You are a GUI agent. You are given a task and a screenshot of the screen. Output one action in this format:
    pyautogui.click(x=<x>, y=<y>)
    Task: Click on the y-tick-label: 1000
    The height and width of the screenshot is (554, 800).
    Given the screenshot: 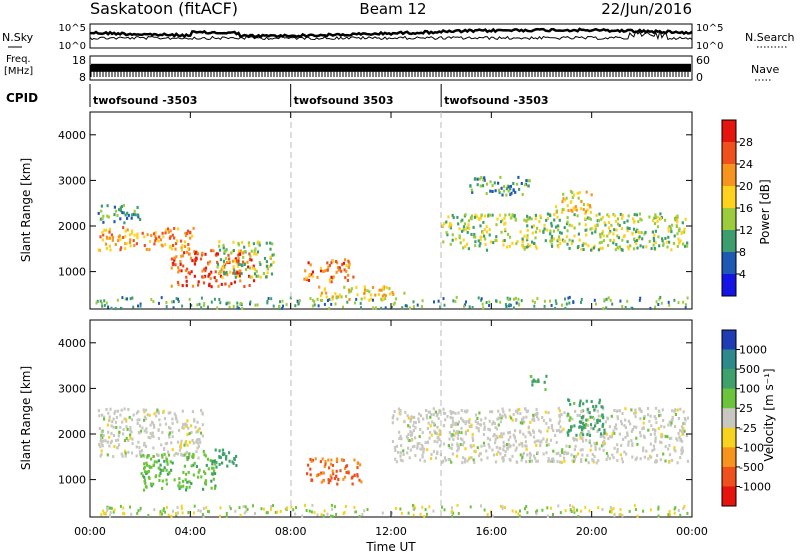 What is the action you would take?
    pyautogui.click(x=72, y=272)
    